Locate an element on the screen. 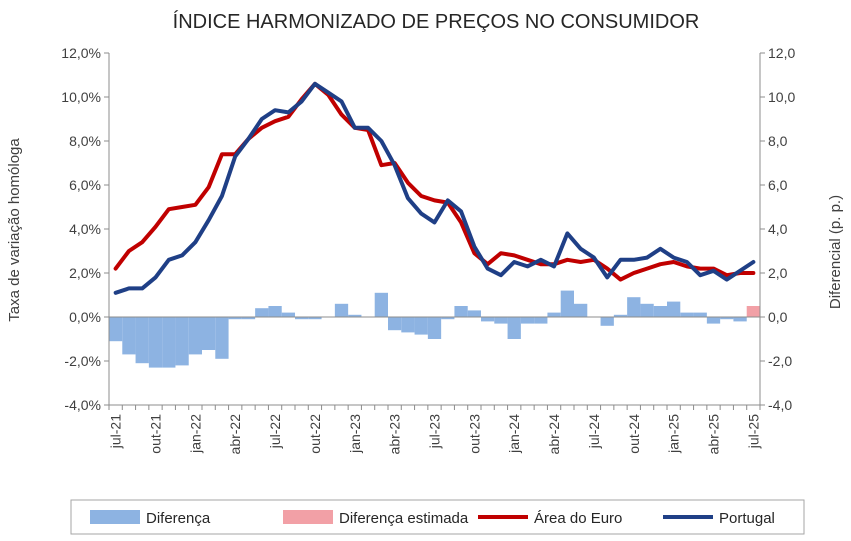 Image resolution: width=851 pixels, height=541 pixels. x-tick-label-abr-22: abr-22 is located at coordinates (235, 434).